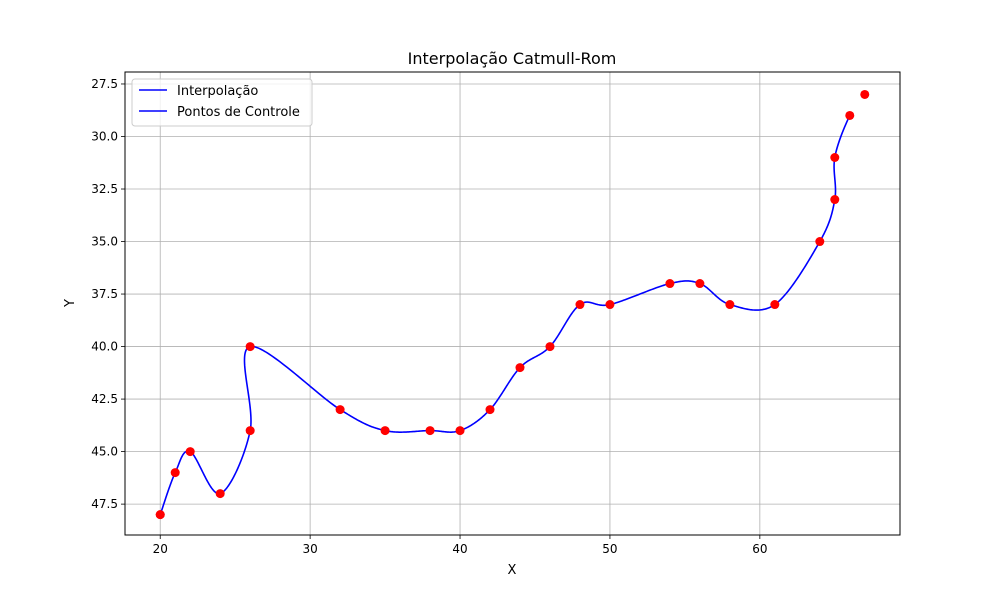  Describe the element at coordinates (104, 84) in the screenshot. I see `y-tick-label: 27.5` at that location.